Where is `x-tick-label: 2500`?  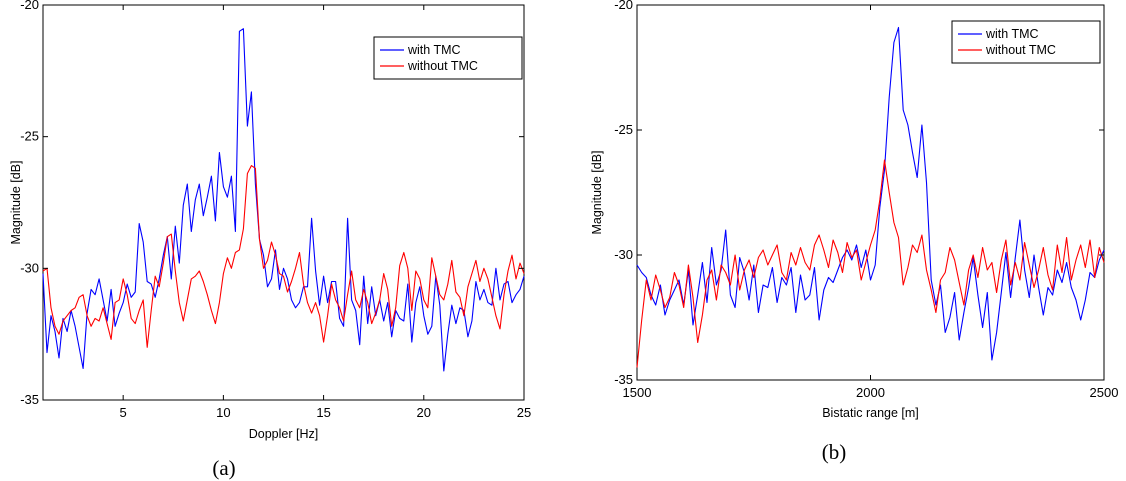 x-tick-label: 2500 is located at coordinates (1104, 392).